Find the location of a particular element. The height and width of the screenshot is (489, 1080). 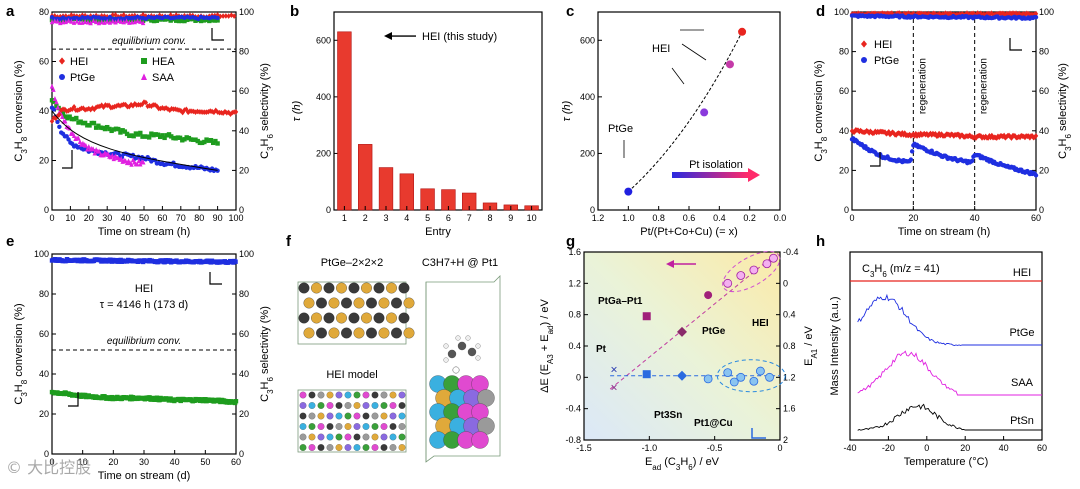

equilibrium-label: equilibrium conv. is located at coordinates (149, 41).